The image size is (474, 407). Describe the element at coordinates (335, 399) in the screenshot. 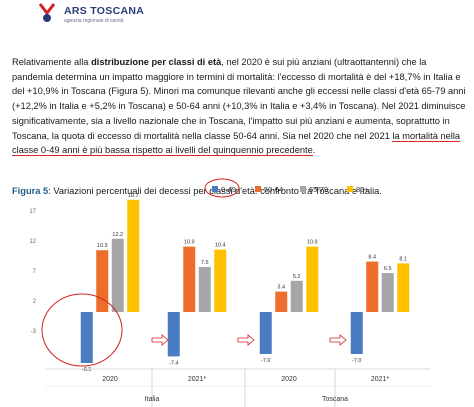

I see `x-group-label: Toscana` at that location.